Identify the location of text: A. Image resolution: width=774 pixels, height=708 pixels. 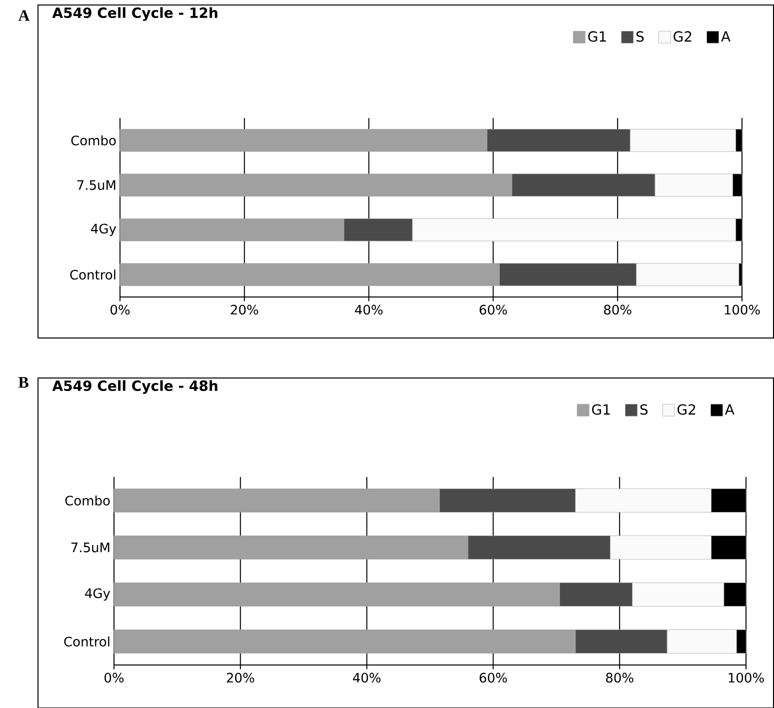
(24, 15).